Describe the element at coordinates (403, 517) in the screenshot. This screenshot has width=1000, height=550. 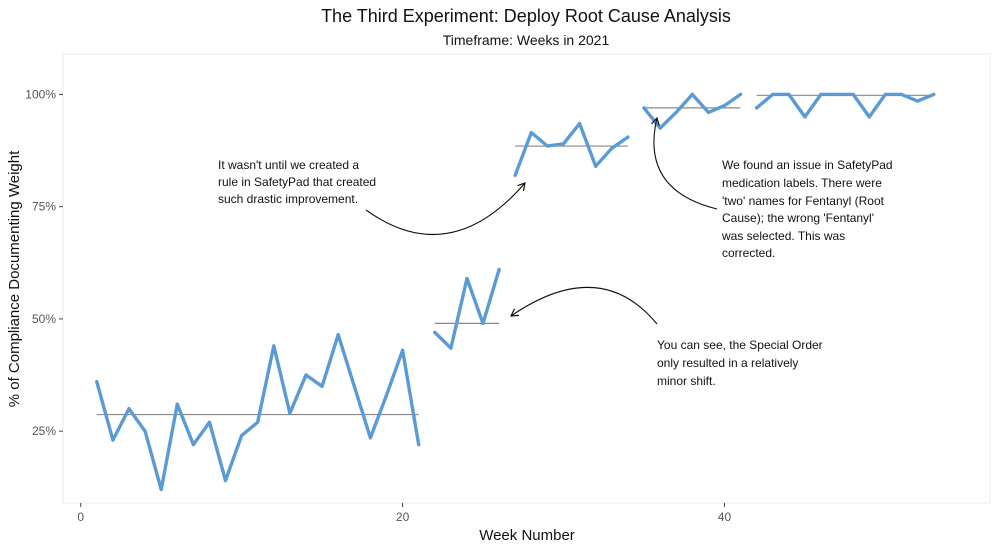
I see `x-tick-label: 20` at that location.